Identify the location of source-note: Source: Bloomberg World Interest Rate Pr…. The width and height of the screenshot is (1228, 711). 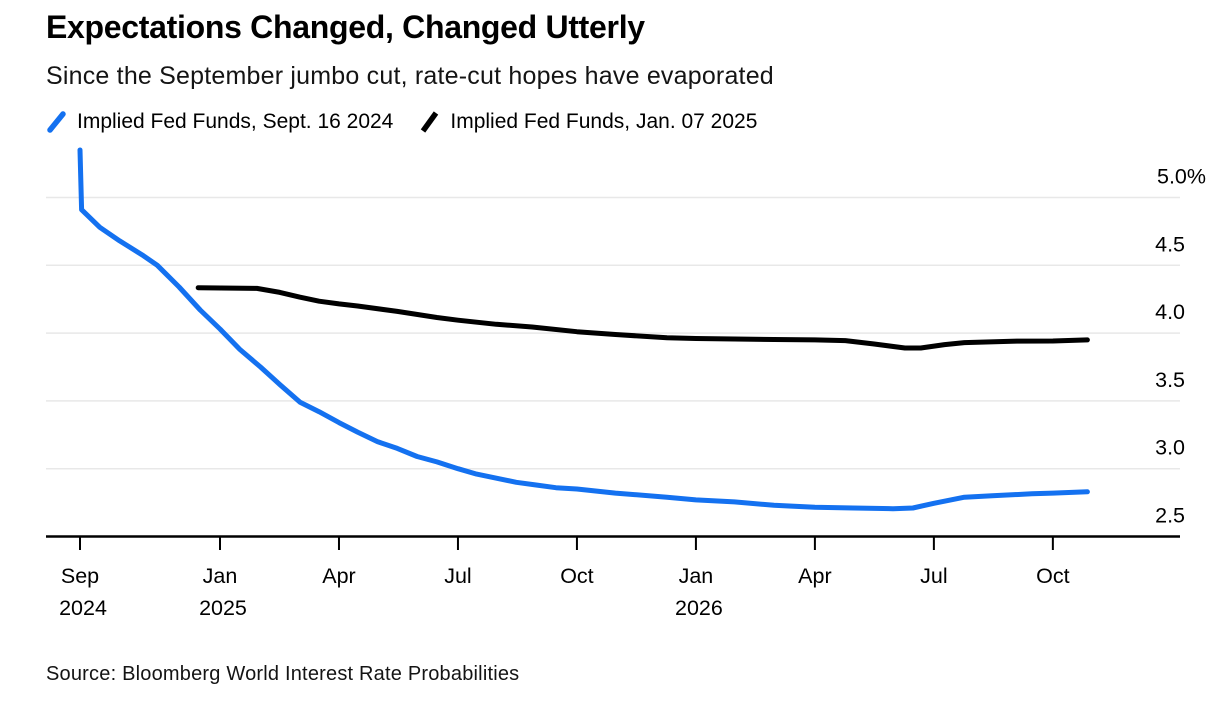
(283, 674).